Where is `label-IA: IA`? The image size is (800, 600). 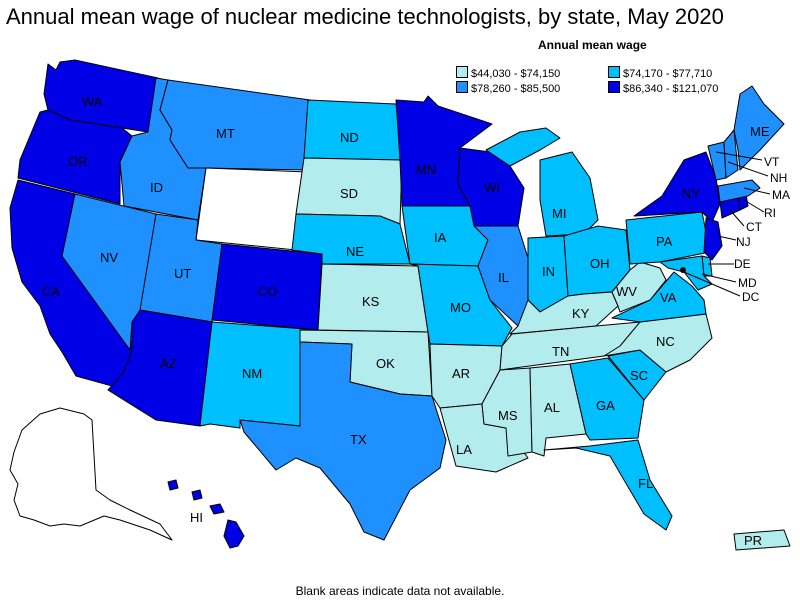 label-IA: IA is located at coordinates (440, 237).